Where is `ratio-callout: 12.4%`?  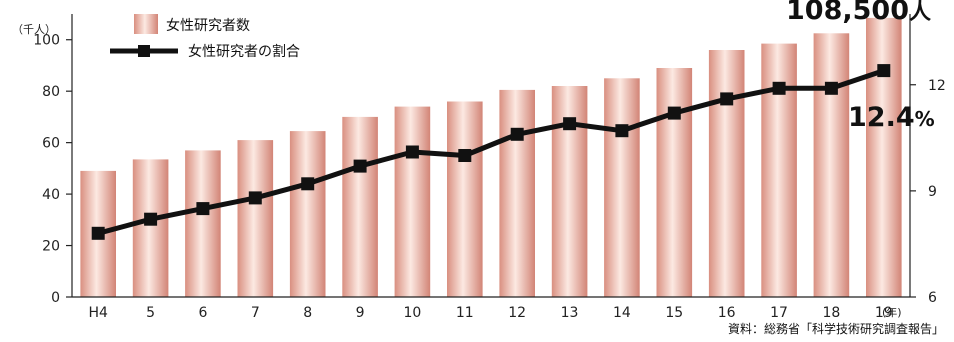
ratio-callout: 12.4% is located at coordinates (891, 117).